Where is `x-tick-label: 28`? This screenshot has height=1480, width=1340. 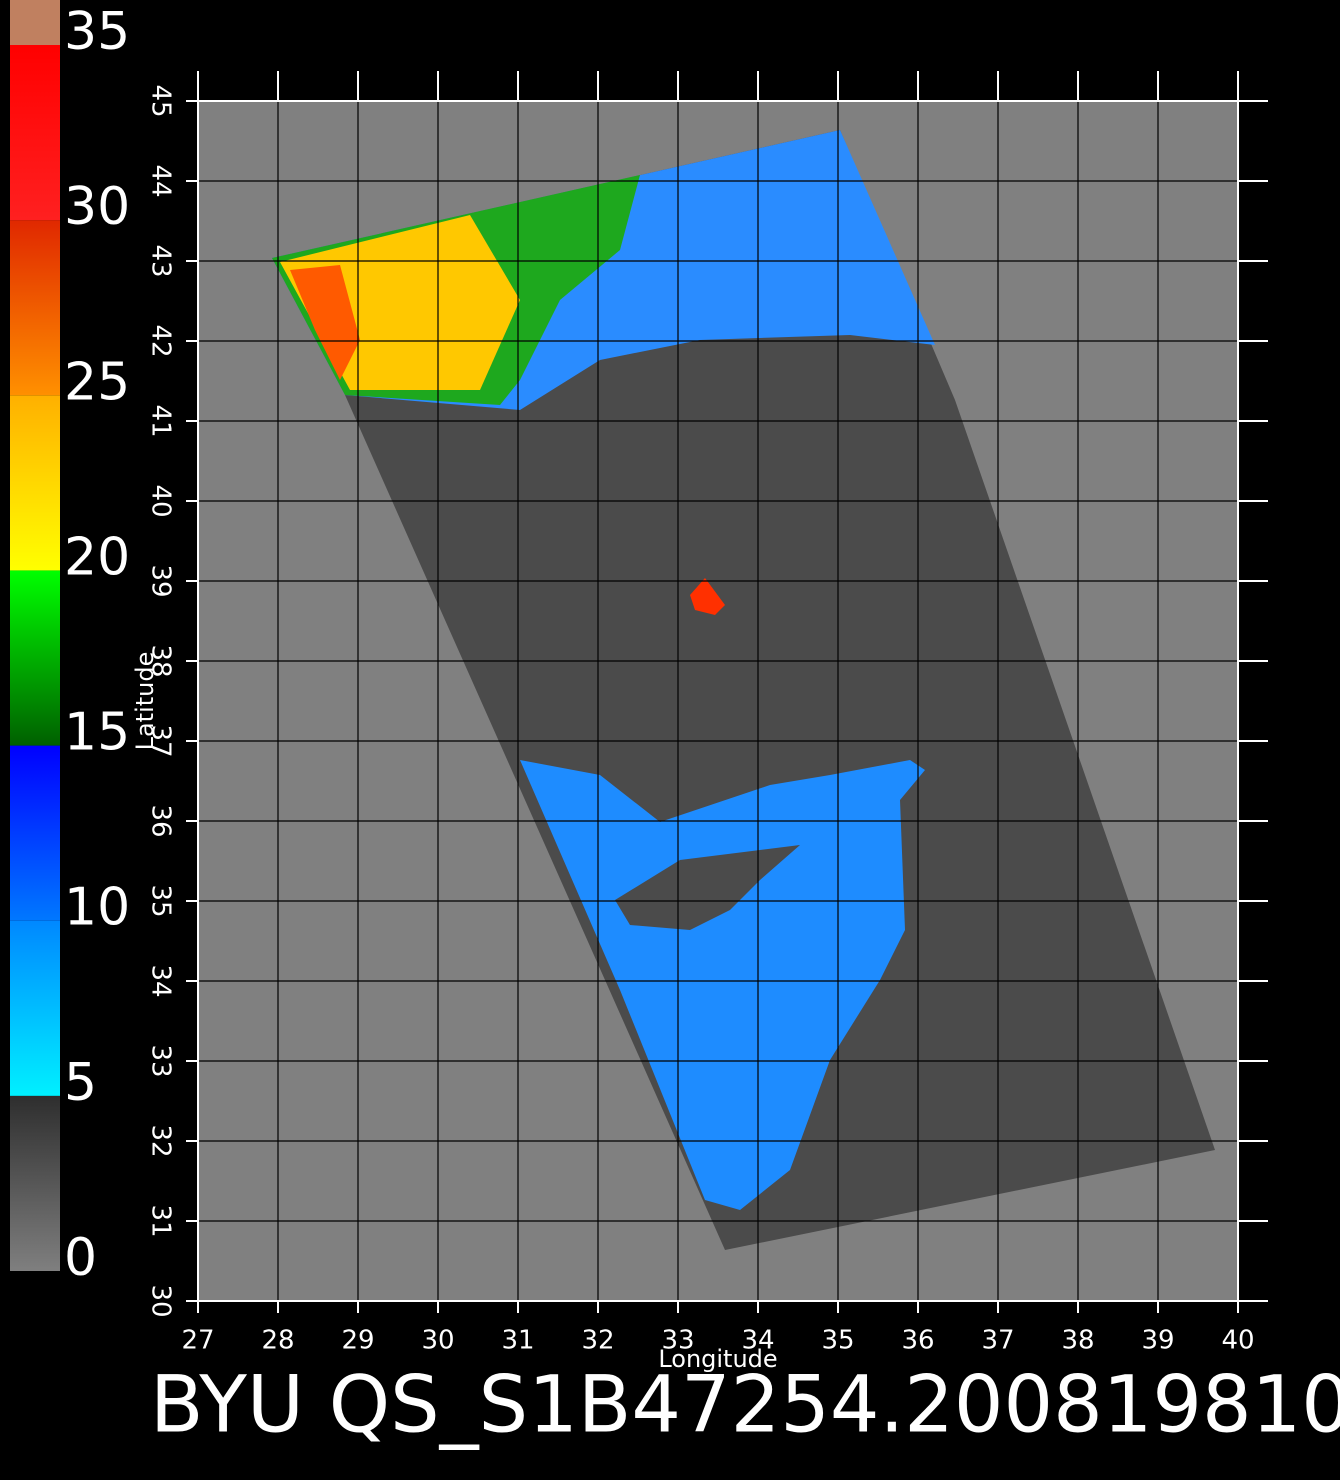
x-tick-label: 28 is located at coordinates (277, 1341).